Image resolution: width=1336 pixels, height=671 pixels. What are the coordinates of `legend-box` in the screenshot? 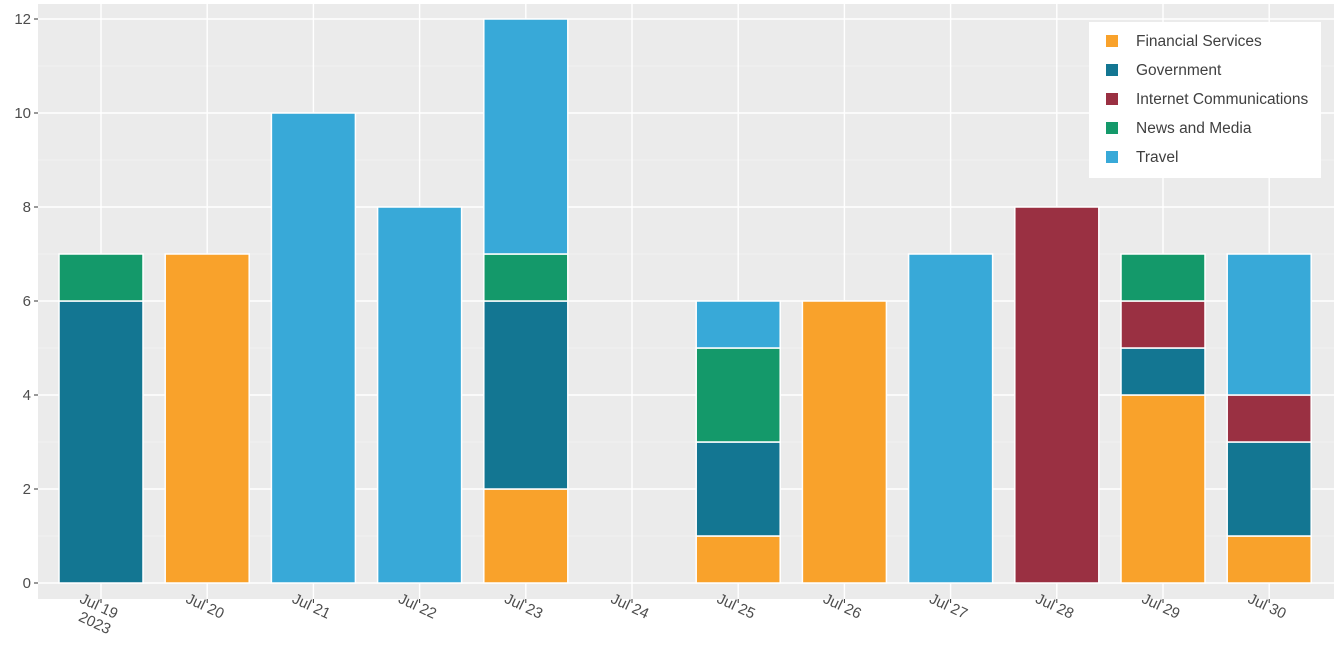 It's located at (1205, 100).